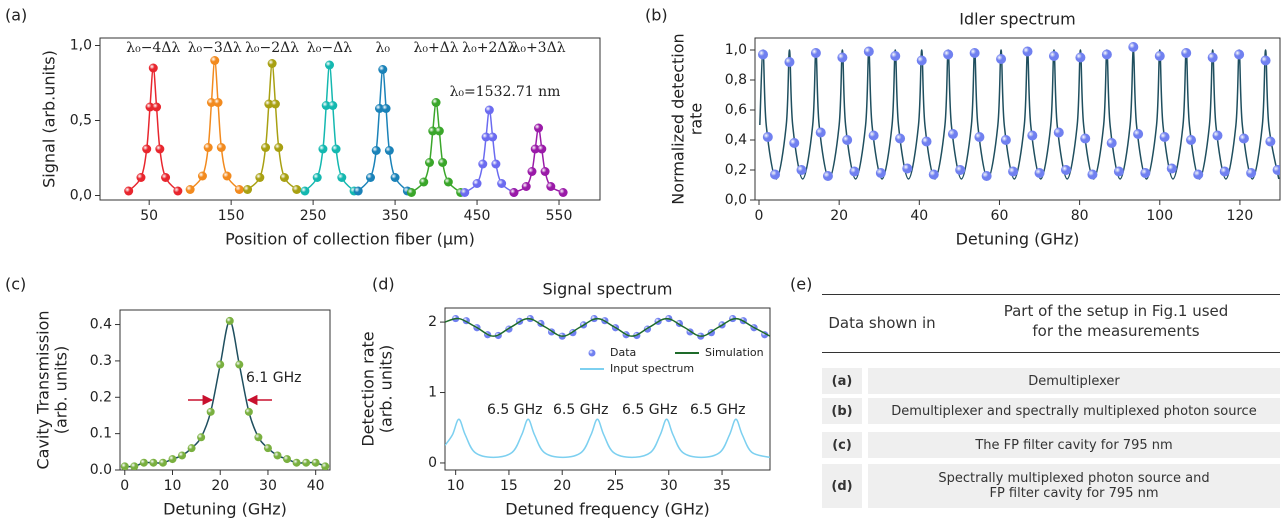  I want to click on x-axis-label: Detuned frequency (GHz), so click(607, 509).